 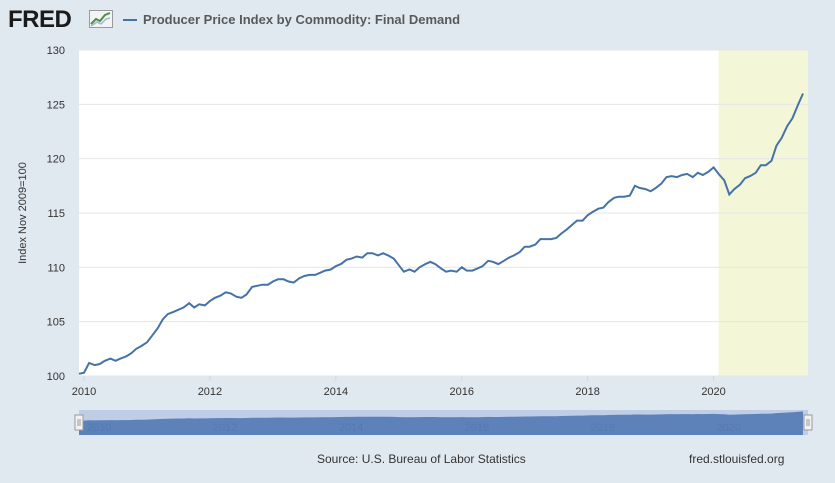 What do you see at coordinates (808, 422) in the screenshot?
I see `navigator-right-handle` at bounding box center [808, 422].